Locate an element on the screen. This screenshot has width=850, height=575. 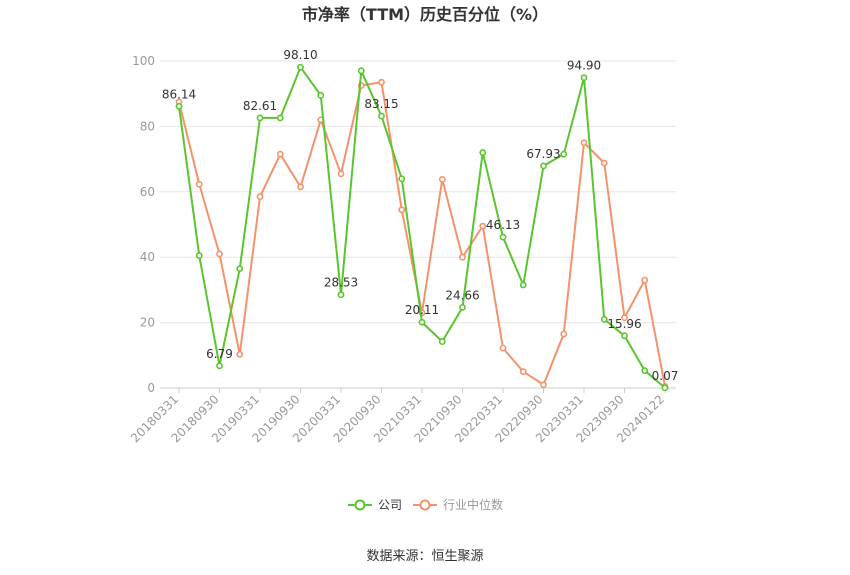
y-tick-label: 20 is located at coordinates (147, 323).